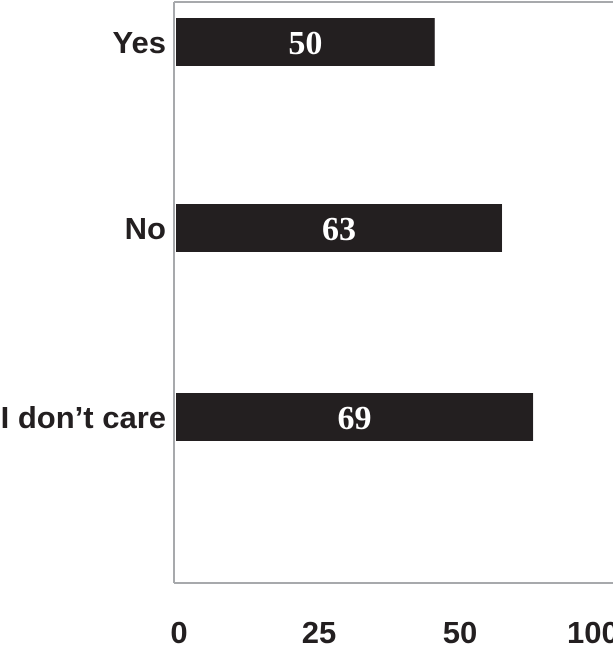 The width and height of the screenshot is (613, 648). I want to click on x-tick-label-2: 50, so click(460, 631).